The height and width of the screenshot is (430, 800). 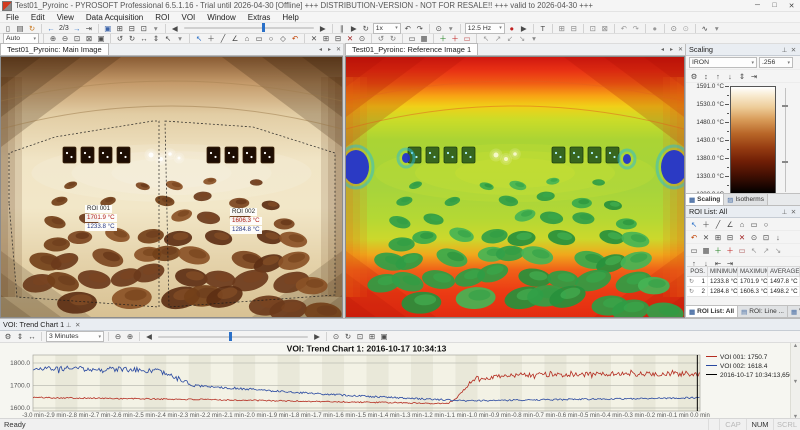 What do you see at coordinates (443, 38) in the screenshot?
I see `add-voi-icon: ＋` at bounding box center [443, 38].